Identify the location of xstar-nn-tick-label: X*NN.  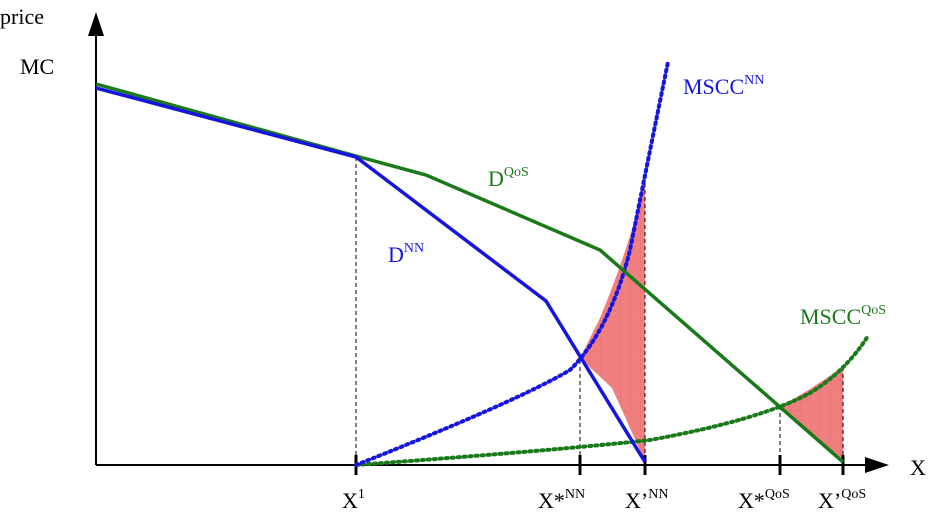
(561, 500).